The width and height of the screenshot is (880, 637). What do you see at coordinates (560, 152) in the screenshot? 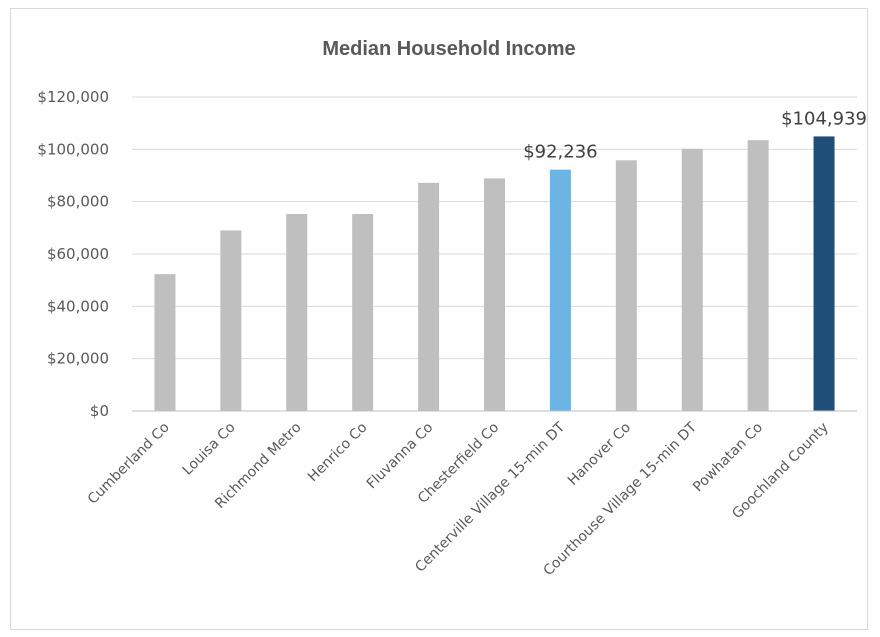
I see `data-label: $92,236` at bounding box center [560, 152].